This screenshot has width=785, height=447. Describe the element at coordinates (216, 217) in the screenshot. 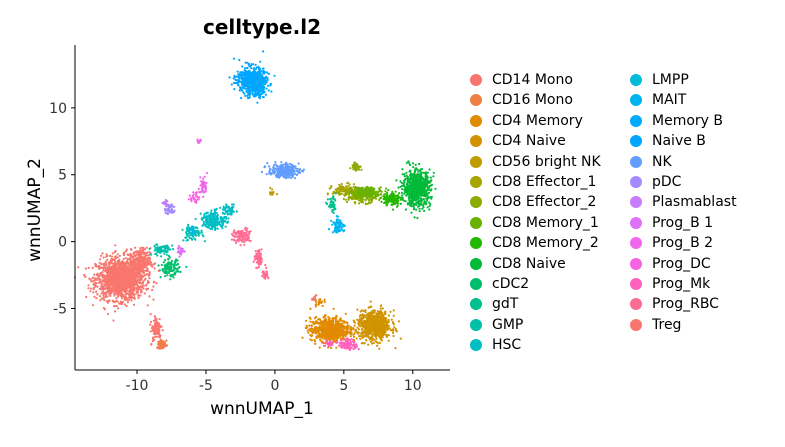

I see `series-hsc` at that location.